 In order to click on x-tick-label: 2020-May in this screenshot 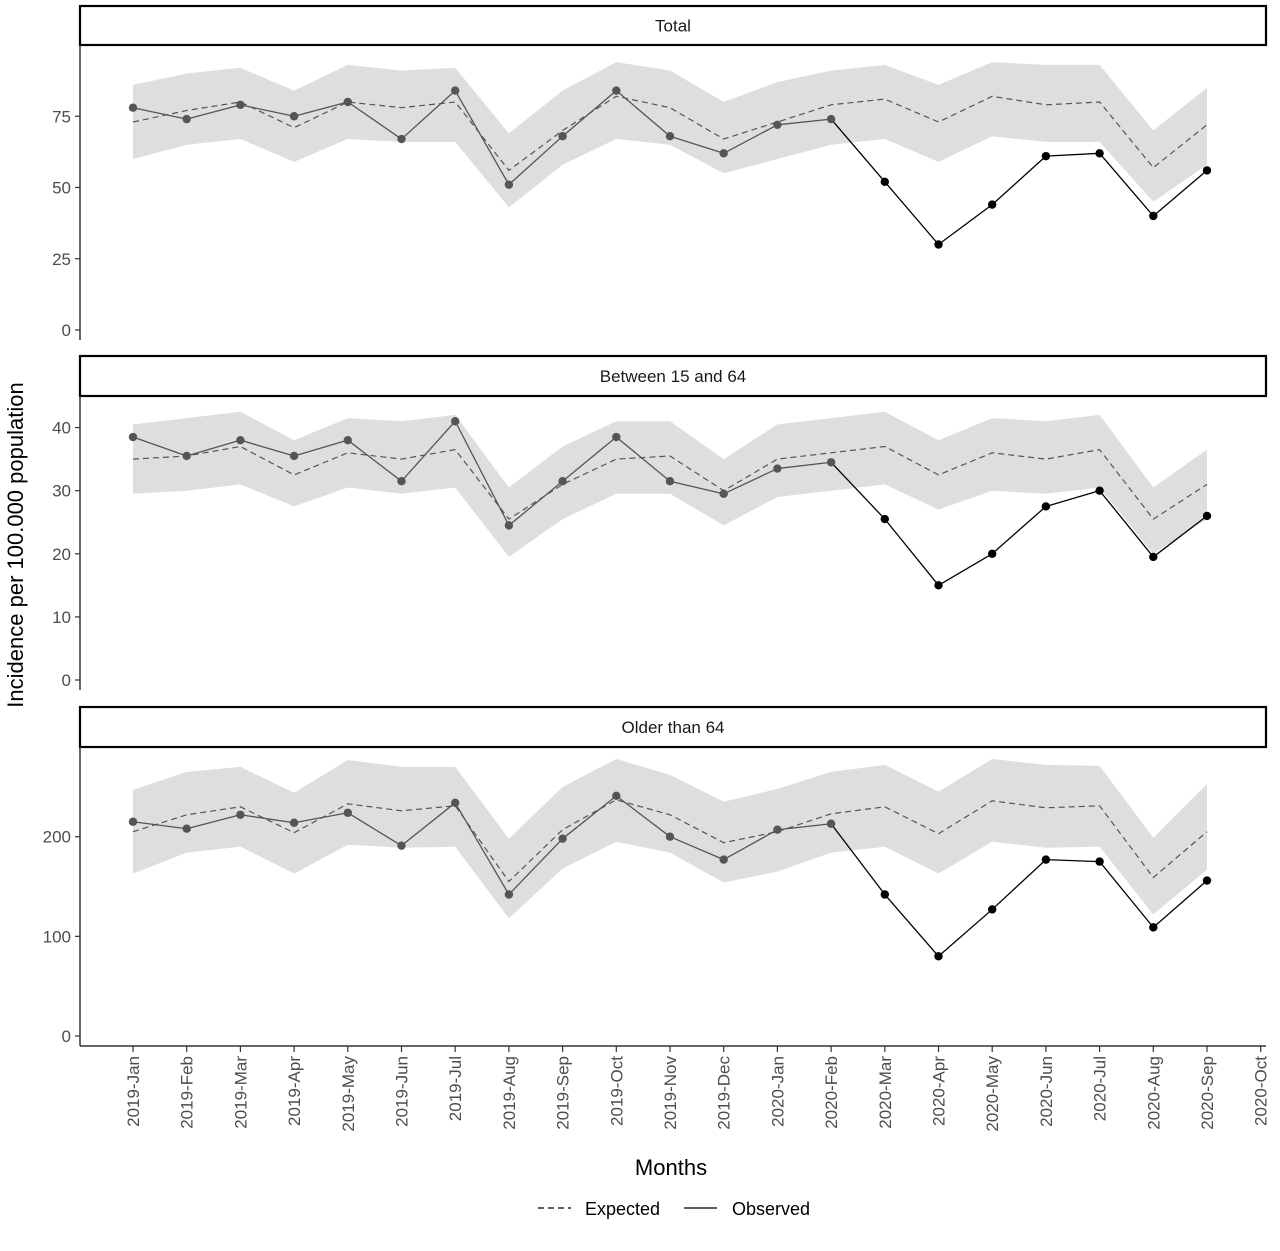, I will do `click(992, 1094)`.